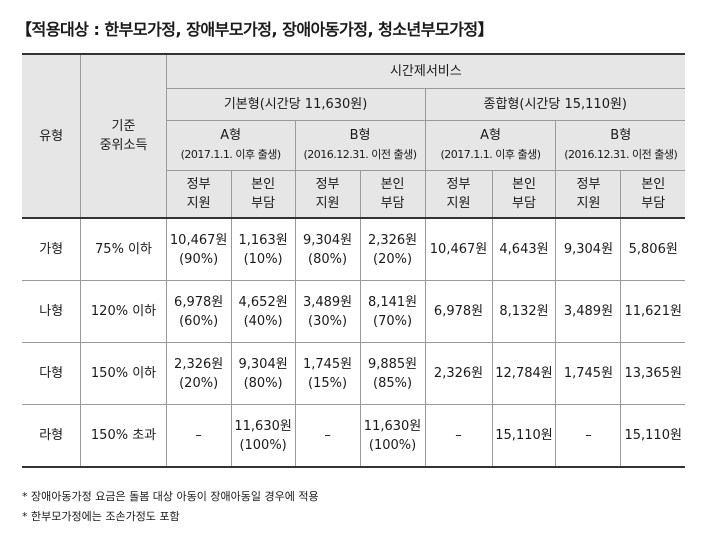 The width and height of the screenshot is (709, 534). I want to click on fee-cell: 11,621원, so click(652, 312).